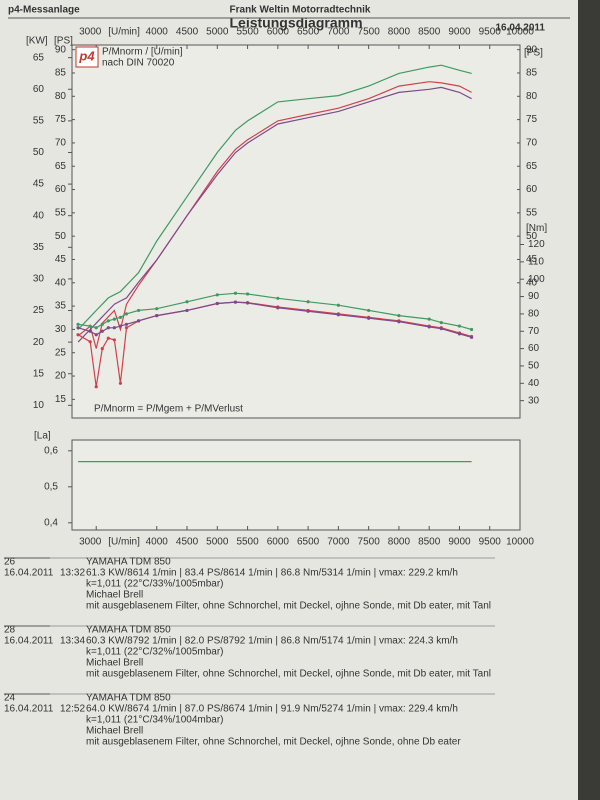  I want to click on y-tick-label: 0,5, so click(51, 486).